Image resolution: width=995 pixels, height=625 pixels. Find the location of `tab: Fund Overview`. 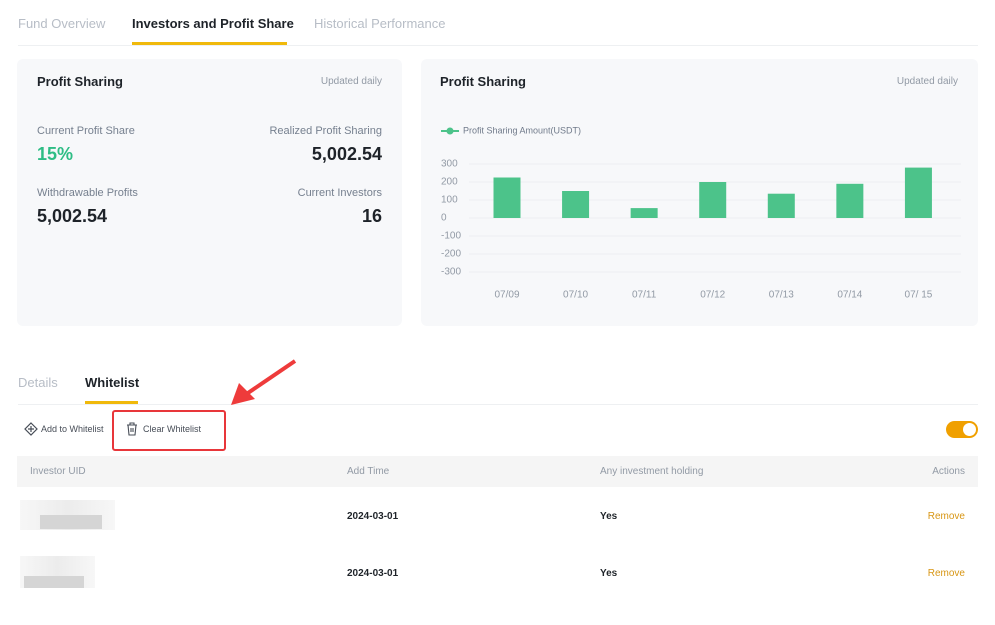

tab: Fund Overview is located at coordinates (62, 23).